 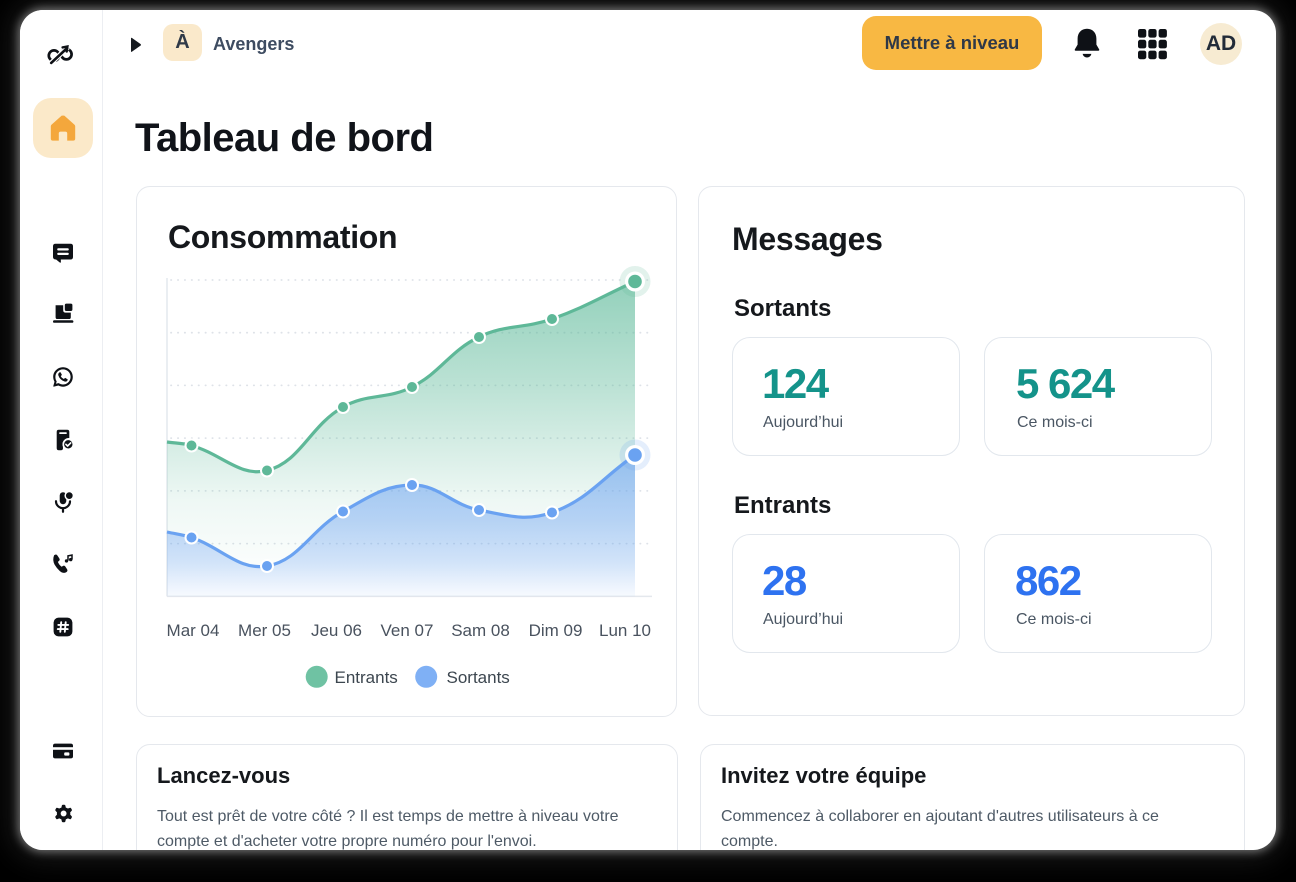 What do you see at coordinates (478, 677) in the screenshot?
I see `svg-text: Sortants` at bounding box center [478, 677].